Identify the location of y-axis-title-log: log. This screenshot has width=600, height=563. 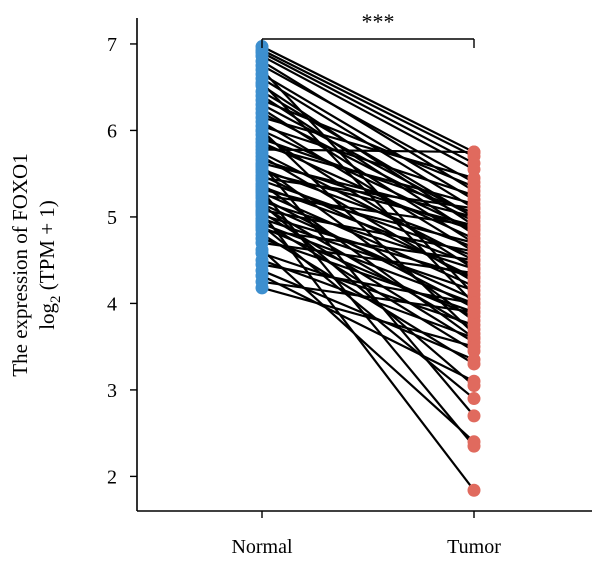
(47, 315).